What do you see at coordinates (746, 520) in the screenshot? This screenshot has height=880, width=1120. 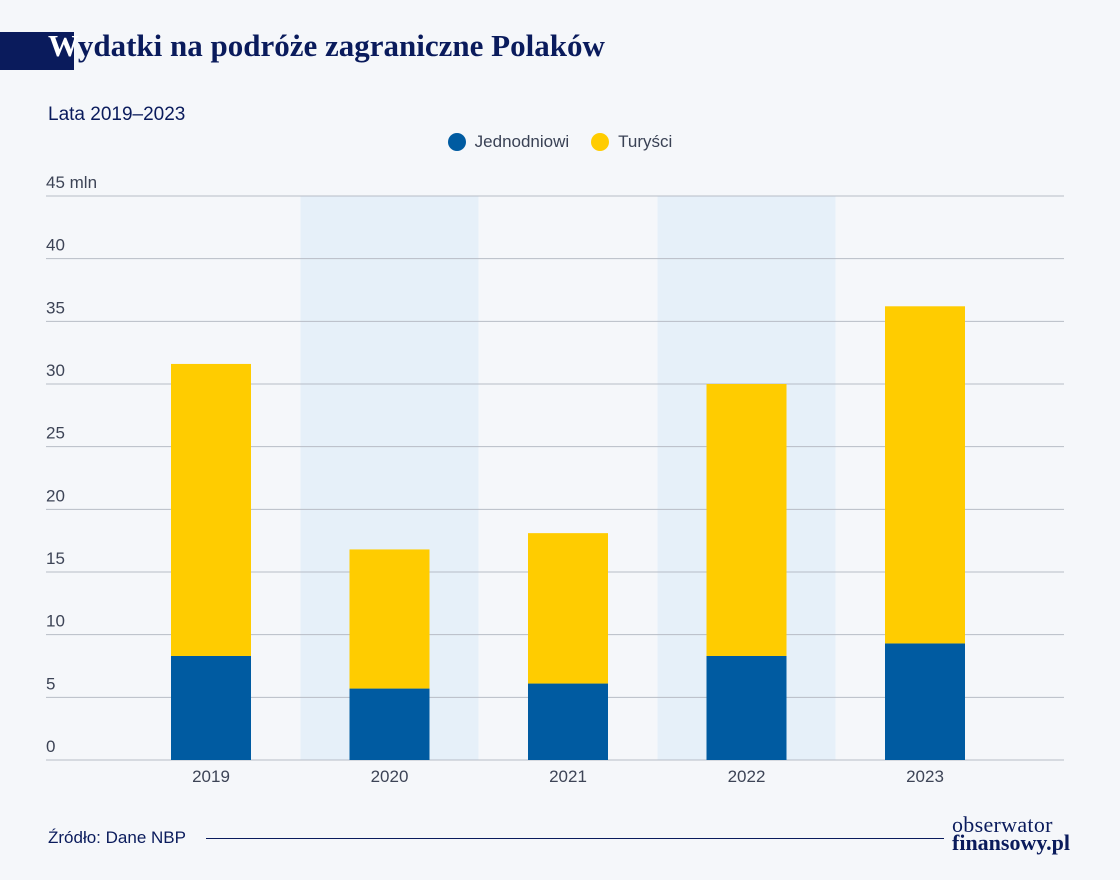 I see `bar-turysci-2022` at bounding box center [746, 520].